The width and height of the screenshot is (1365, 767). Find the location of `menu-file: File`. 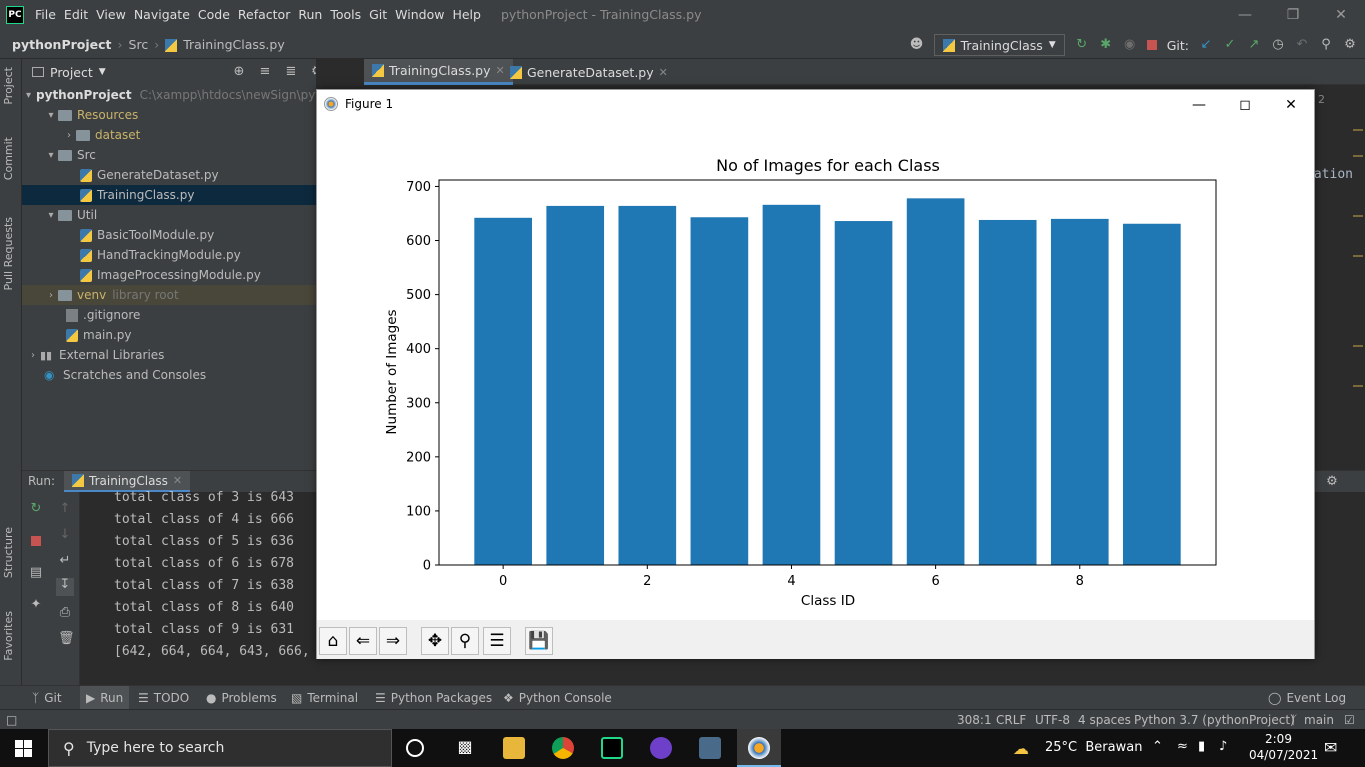

menu-file: File is located at coordinates (45, 14).